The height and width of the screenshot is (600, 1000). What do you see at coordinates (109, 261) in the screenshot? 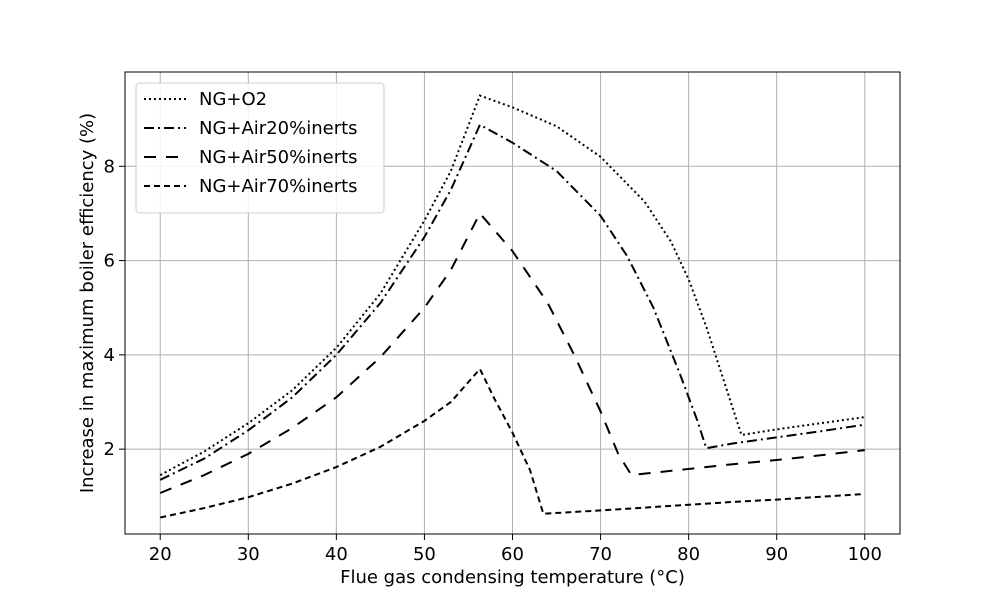
I see `y-tick-label: 6` at bounding box center [109, 261].